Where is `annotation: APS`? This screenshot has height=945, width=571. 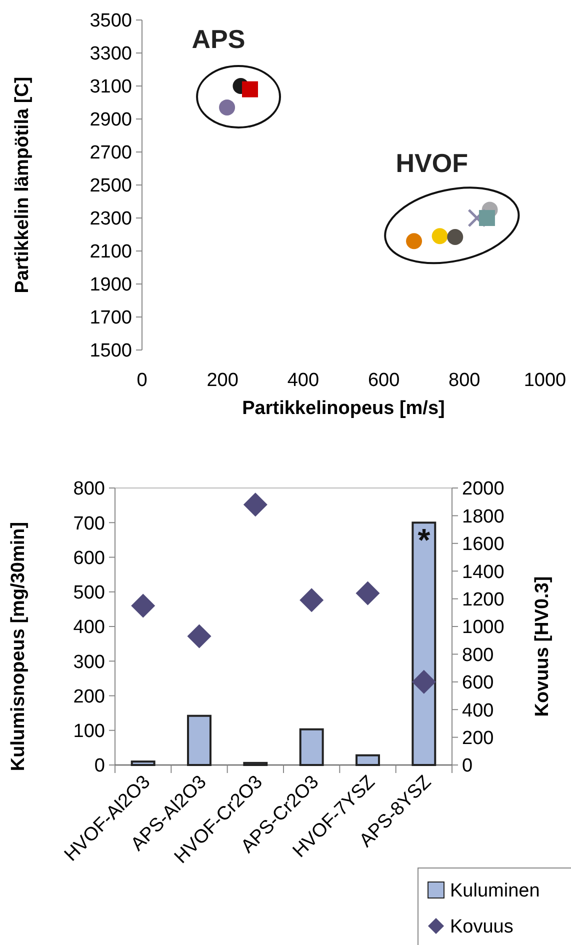
annotation: APS is located at coordinates (219, 39).